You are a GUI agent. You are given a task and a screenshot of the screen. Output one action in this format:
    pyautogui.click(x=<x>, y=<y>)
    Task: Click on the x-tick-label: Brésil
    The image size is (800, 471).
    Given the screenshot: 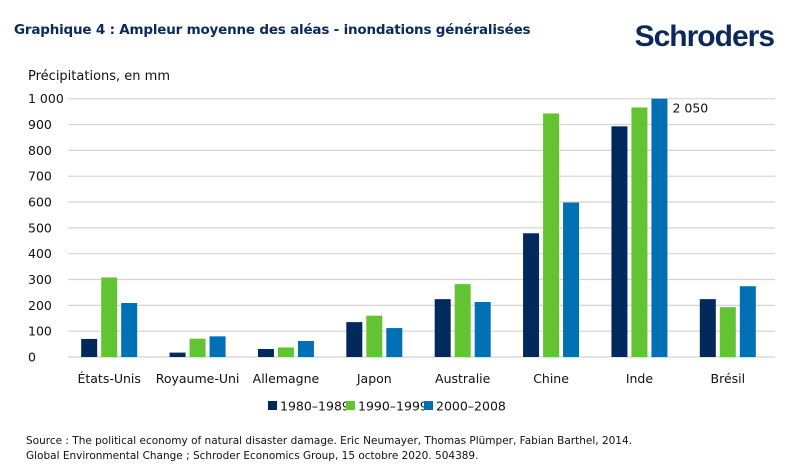 What is the action you would take?
    pyautogui.click(x=728, y=378)
    